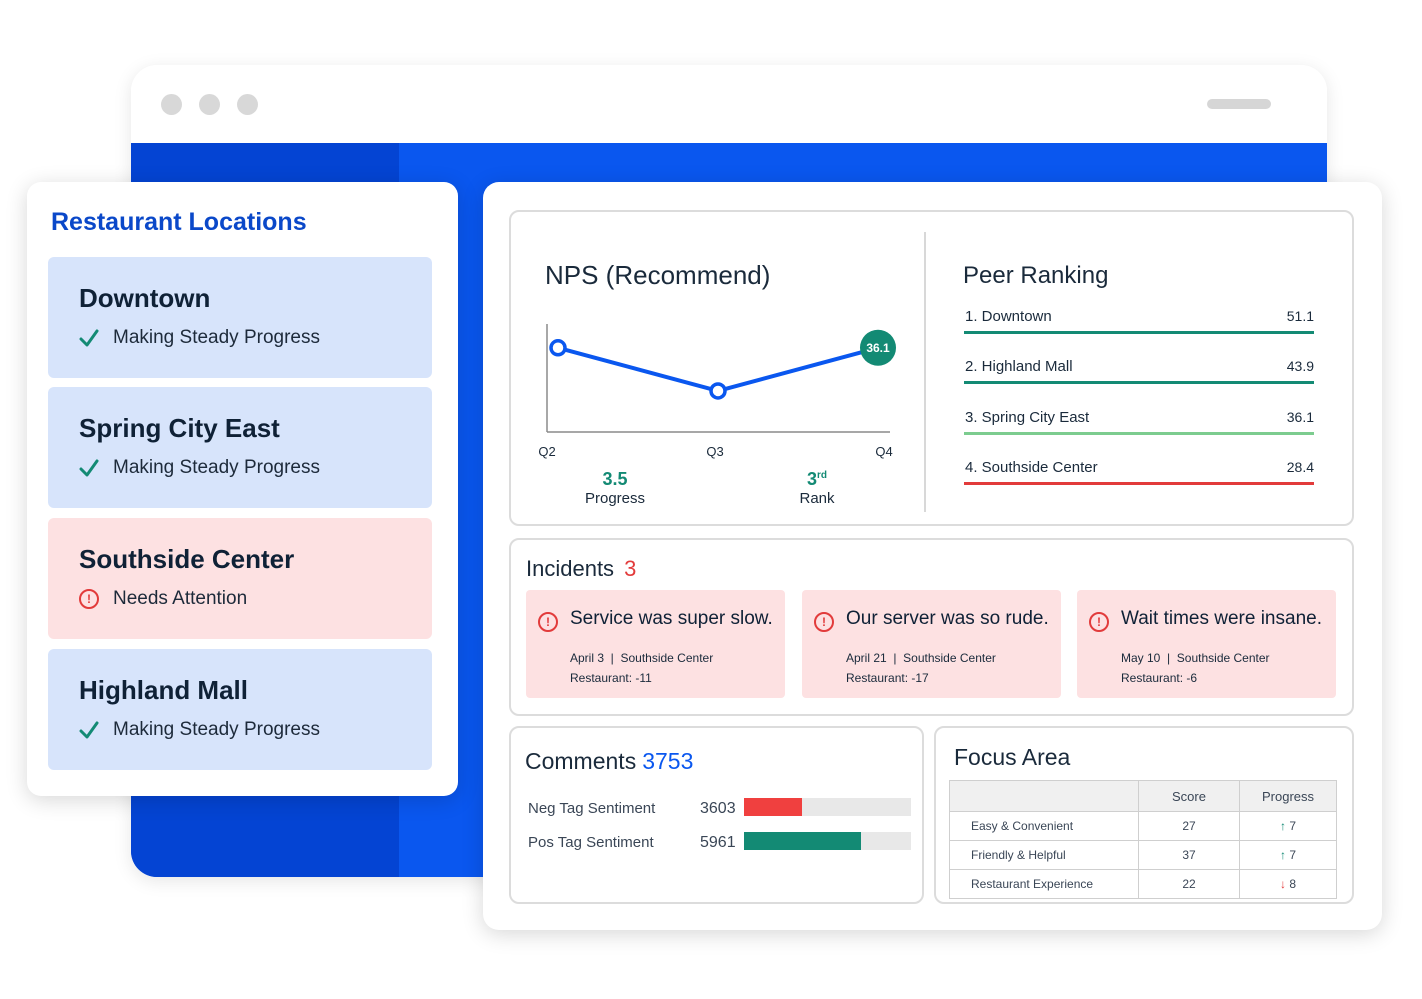 This screenshot has width=1422, height=999. I want to click on arrow-down-icon: ↓, so click(1282, 884).